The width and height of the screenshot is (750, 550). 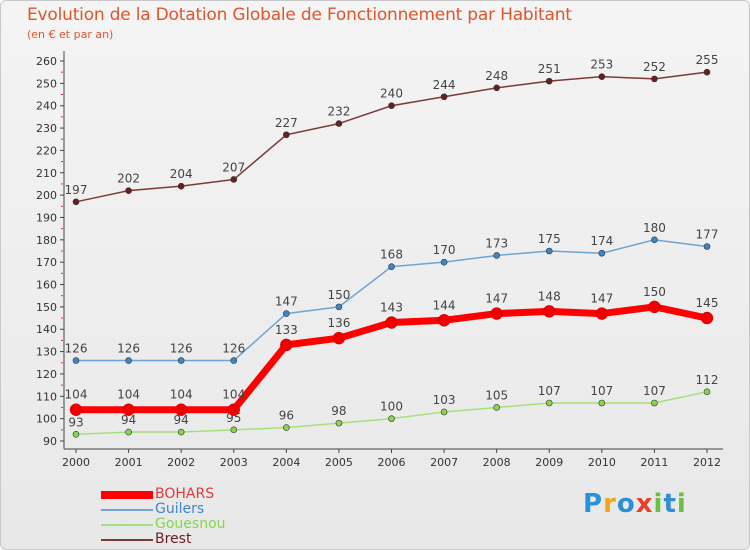 I want to click on y-tick-label: 170, so click(x=46, y=262).